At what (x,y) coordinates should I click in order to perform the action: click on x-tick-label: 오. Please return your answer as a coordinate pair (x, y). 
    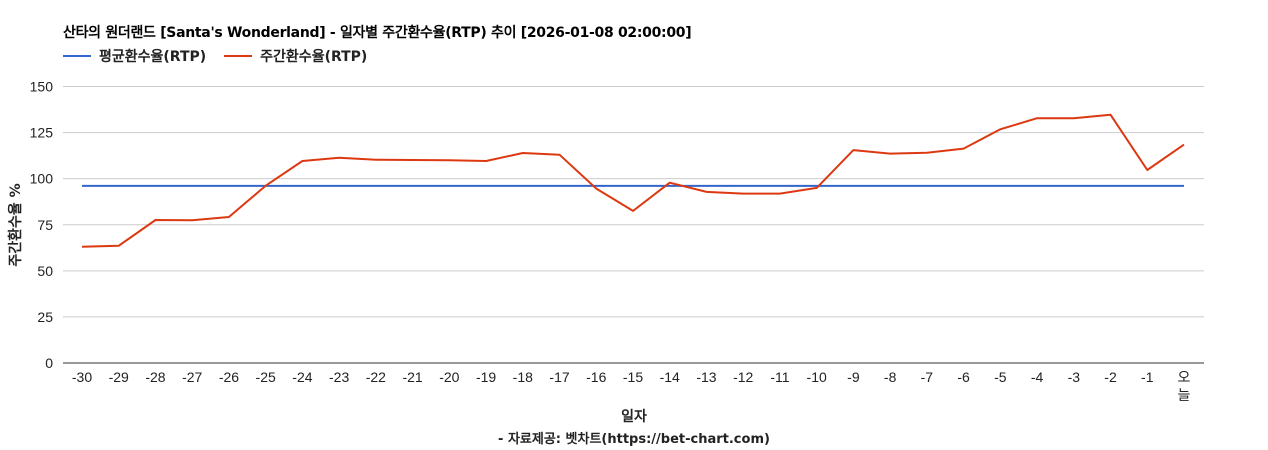
    Looking at the image, I should click on (1184, 377).